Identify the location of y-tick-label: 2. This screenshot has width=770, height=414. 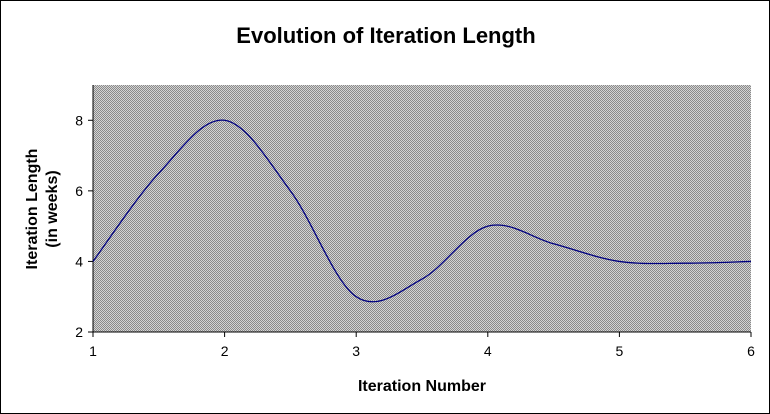
(79, 332).